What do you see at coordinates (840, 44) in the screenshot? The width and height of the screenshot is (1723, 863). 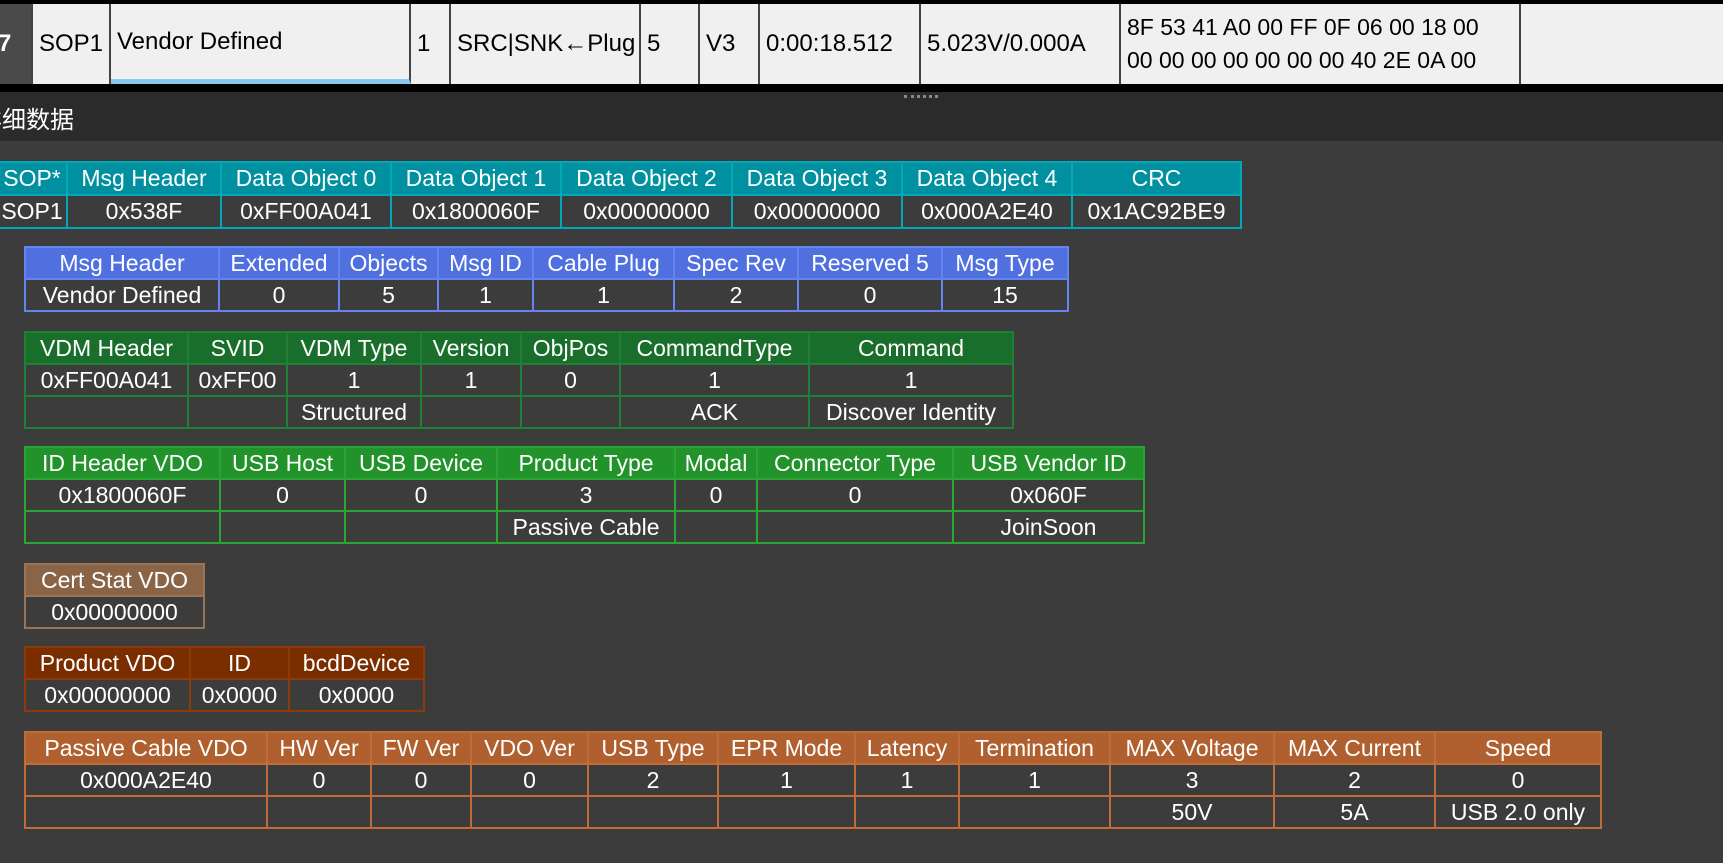 I see `cell-timestamp: 0:00:18.512` at bounding box center [840, 44].